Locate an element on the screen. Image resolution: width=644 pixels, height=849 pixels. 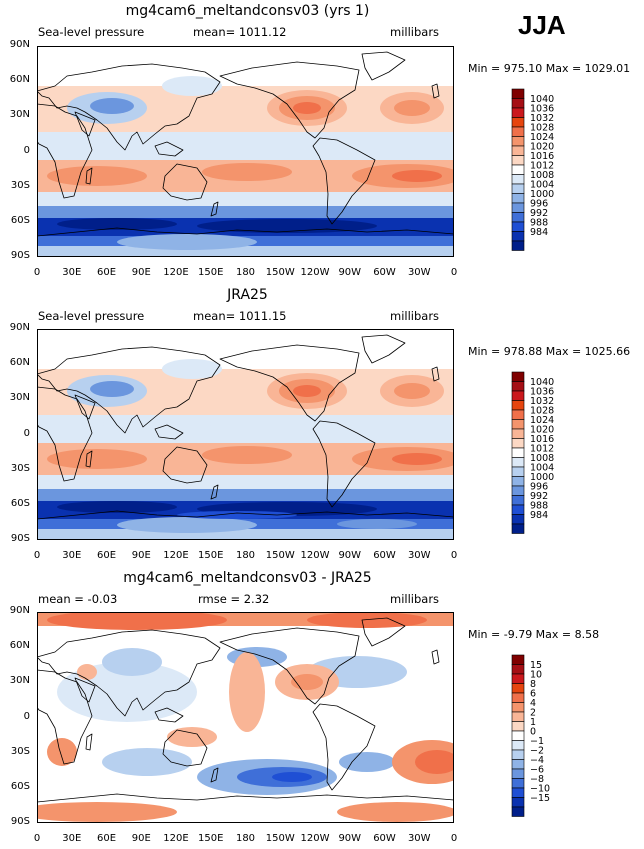
colorbar-label: 1024 is located at coordinates (542, 137).